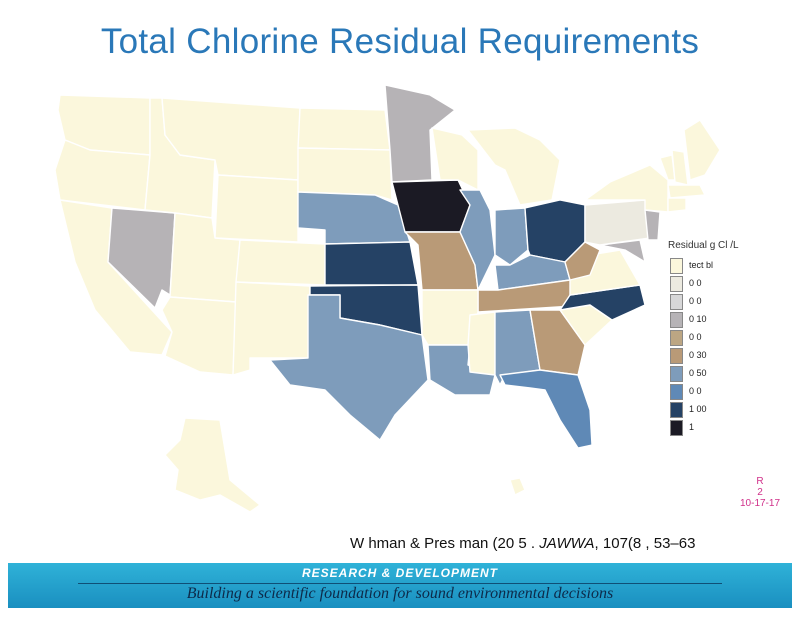  I want to click on state-indiana, so click(511, 236).